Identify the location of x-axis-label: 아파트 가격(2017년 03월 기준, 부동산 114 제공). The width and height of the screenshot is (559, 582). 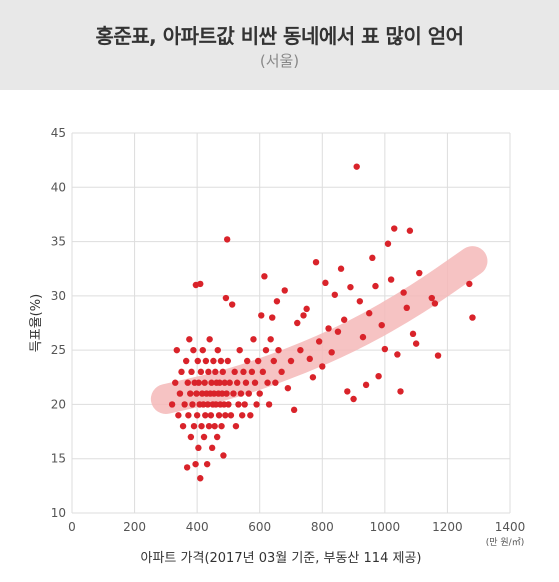
(281, 558).